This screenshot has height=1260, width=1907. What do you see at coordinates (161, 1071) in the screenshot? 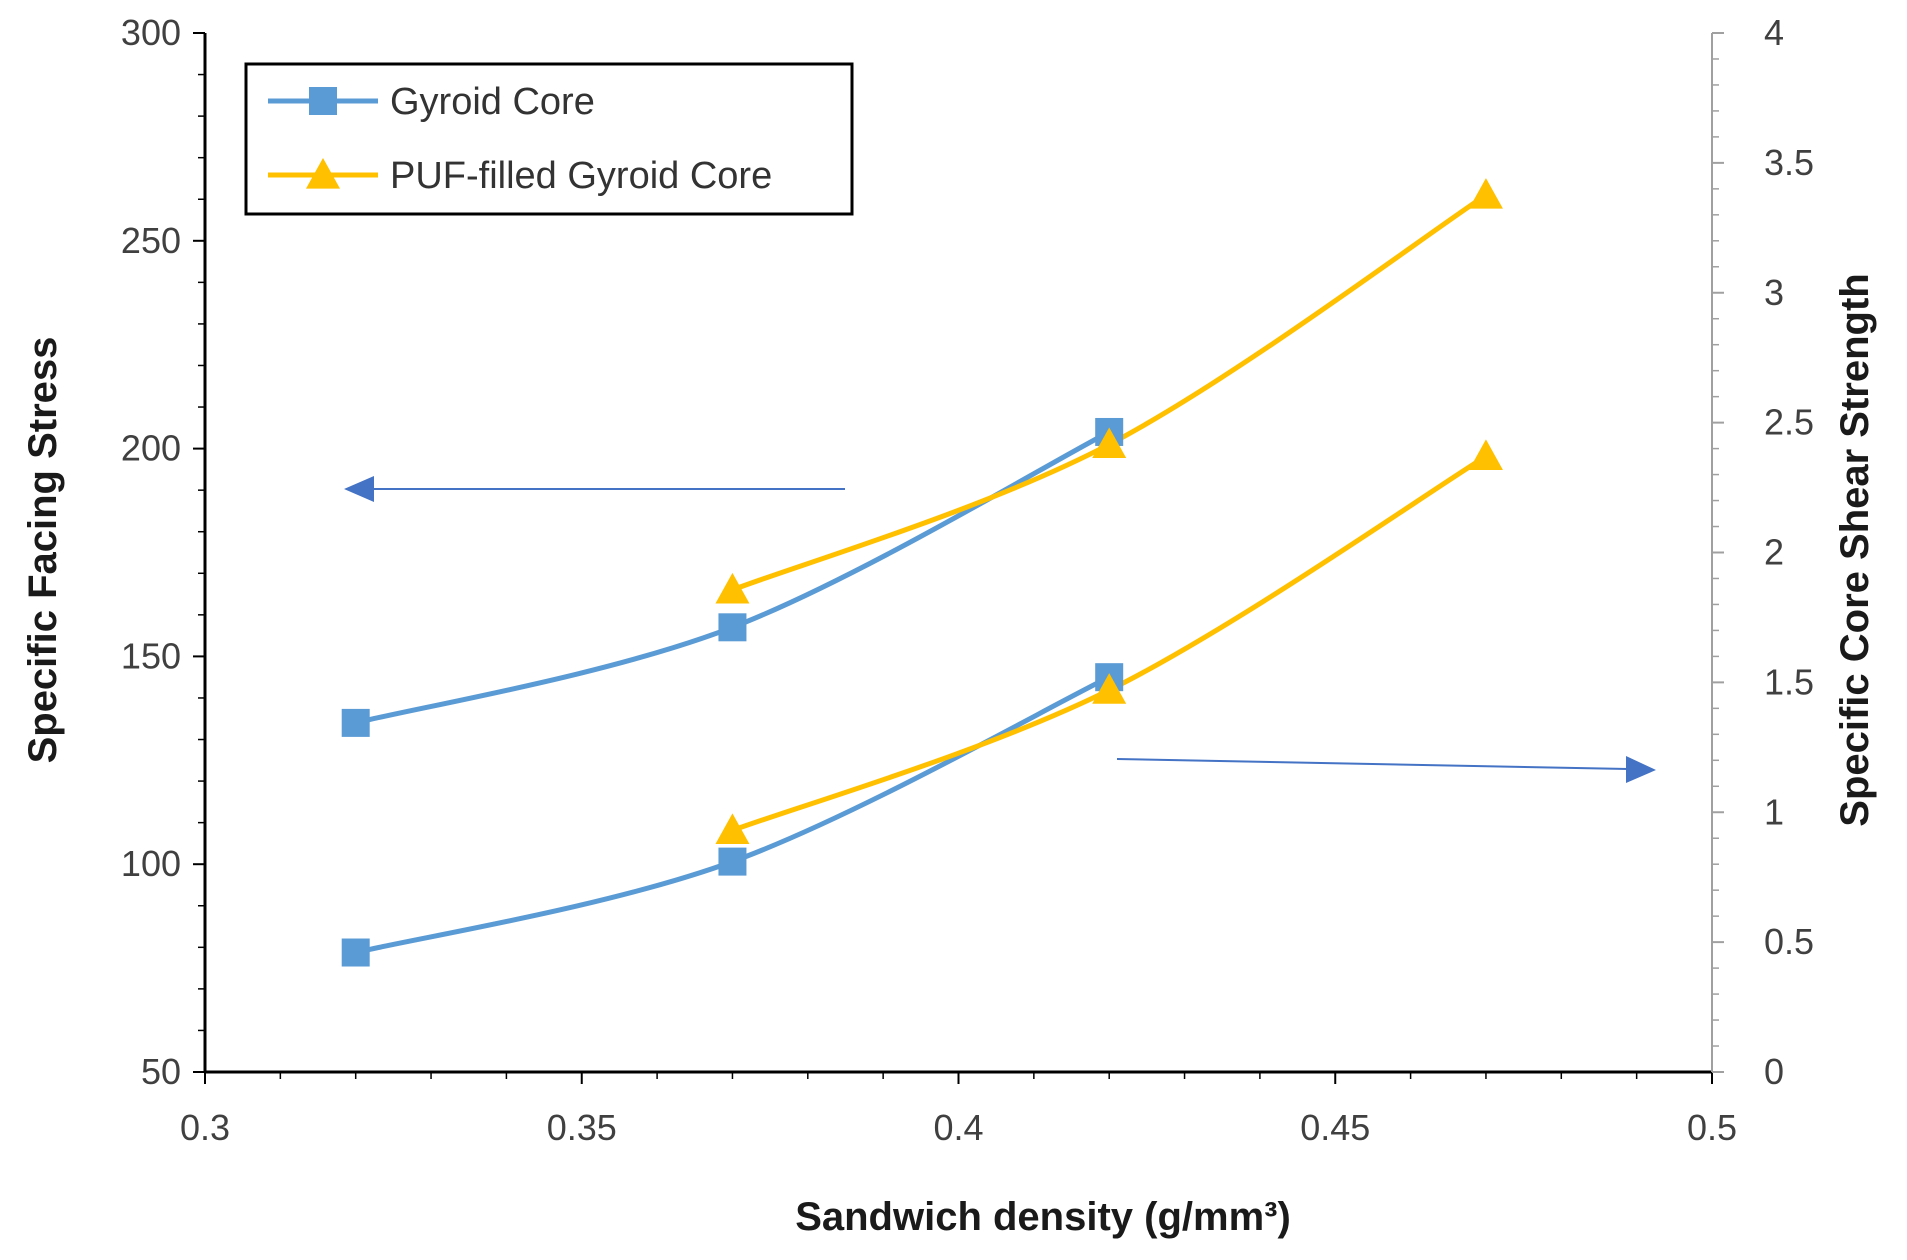
I see `y-left-tick-label: 50` at bounding box center [161, 1071].